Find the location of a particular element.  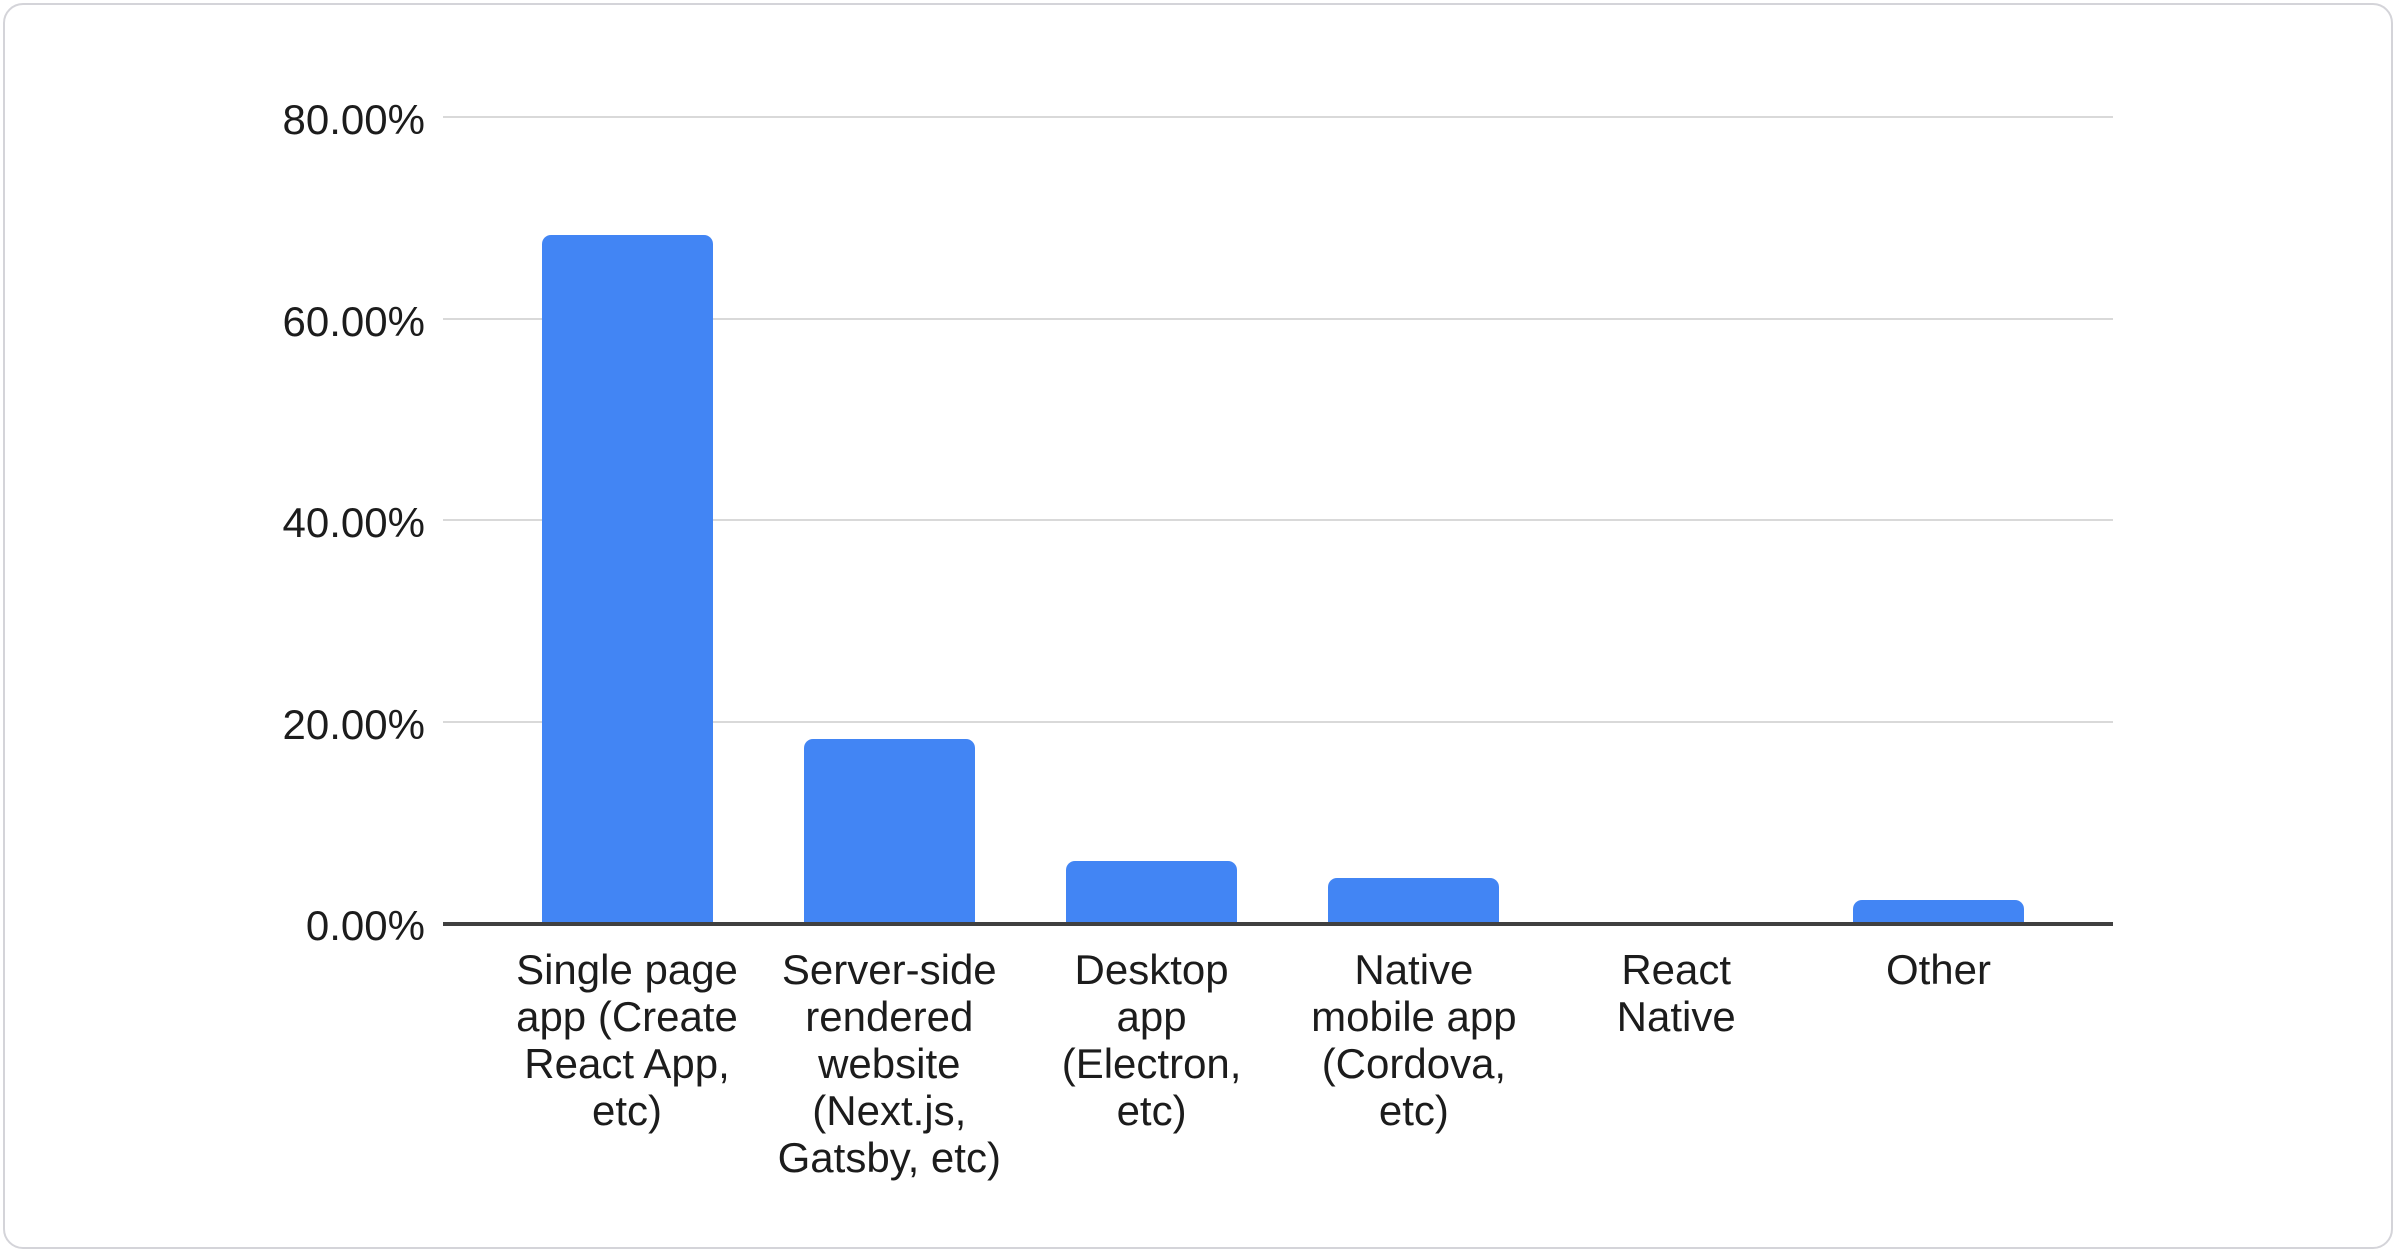

x-axis-line is located at coordinates (1278, 924).